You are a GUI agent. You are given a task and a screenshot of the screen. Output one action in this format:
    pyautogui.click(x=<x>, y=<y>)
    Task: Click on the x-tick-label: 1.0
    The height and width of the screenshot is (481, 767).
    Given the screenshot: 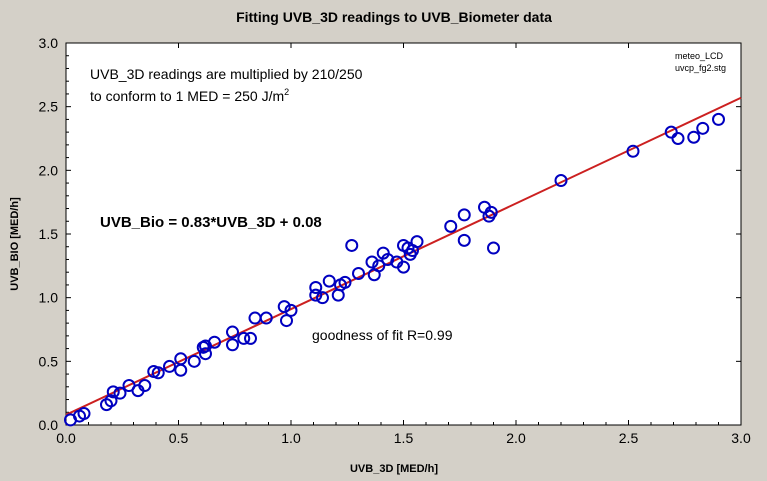 What is the action you would take?
    pyautogui.click(x=291, y=438)
    